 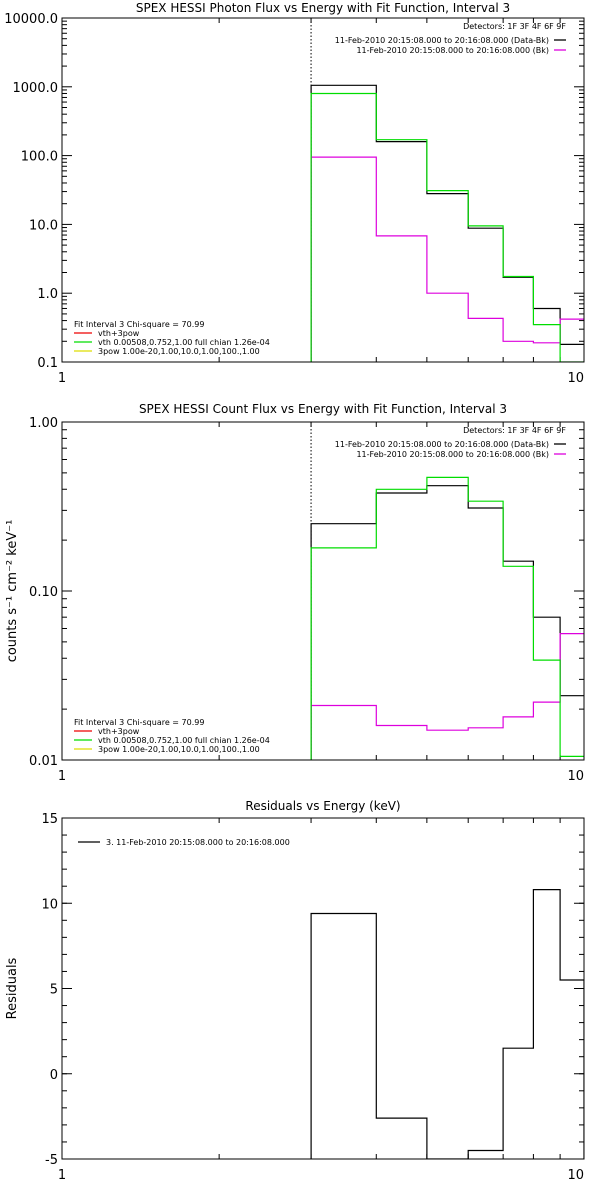 What do you see at coordinates (49, 819) in the screenshot?
I see `y-tick-label: 15` at bounding box center [49, 819].